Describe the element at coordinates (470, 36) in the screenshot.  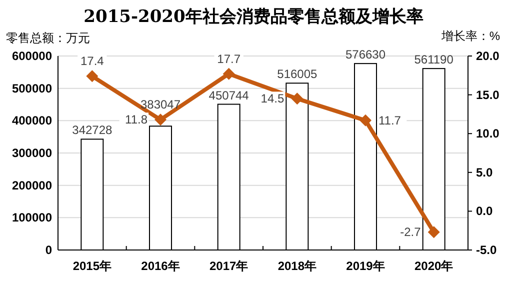
I see `y2-axis-title: 增长率：%` at that location.